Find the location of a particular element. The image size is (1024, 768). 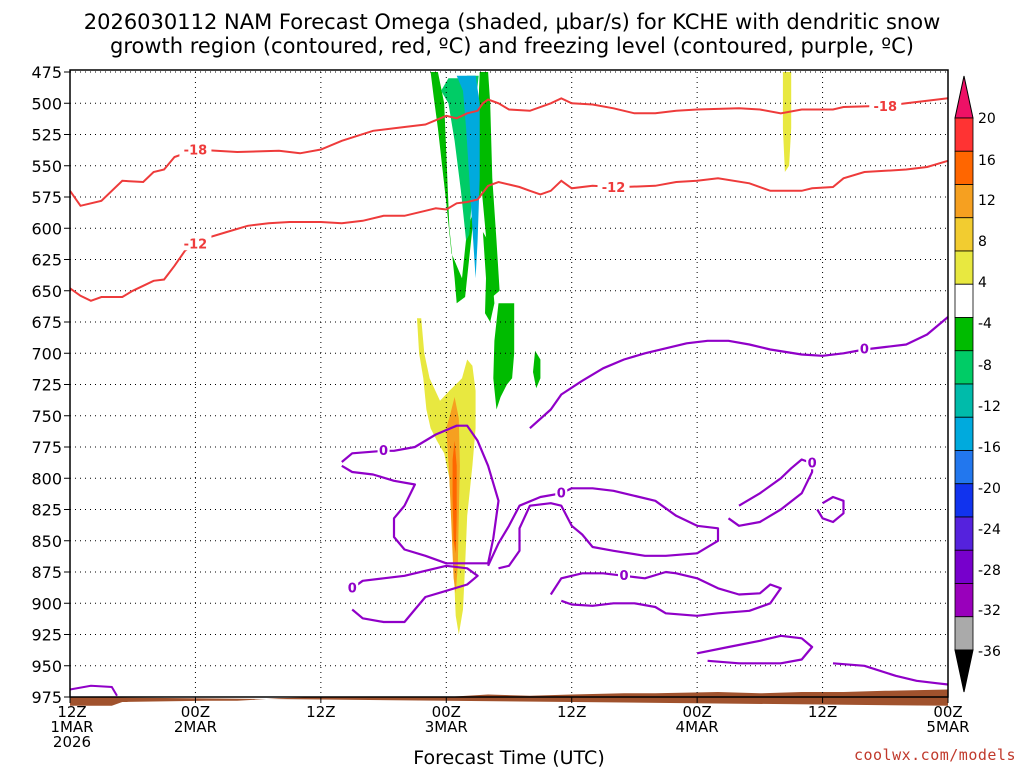

y-tick-label-950: 950 is located at coordinates (46, 666).